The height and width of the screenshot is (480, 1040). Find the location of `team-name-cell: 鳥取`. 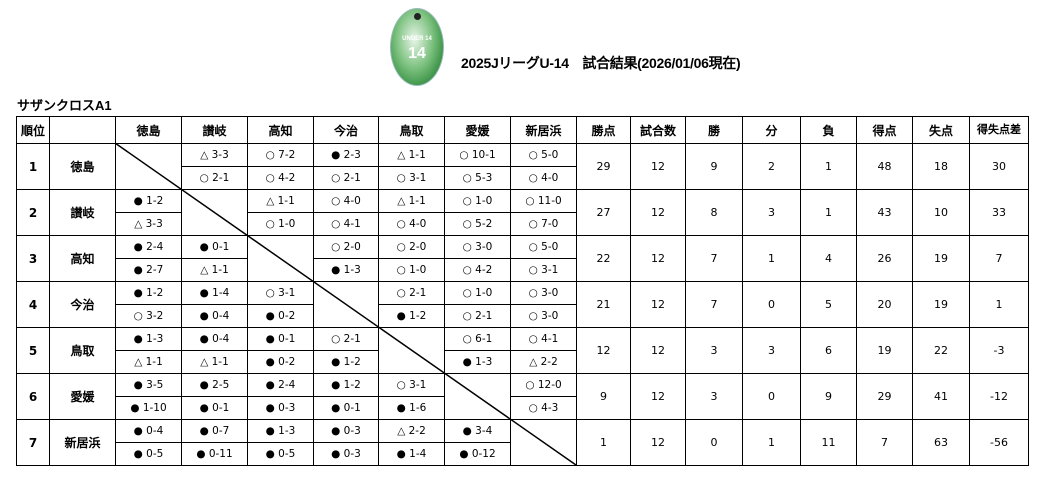

team-name-cell: 鳥取 is located at coordinates (82, 350).